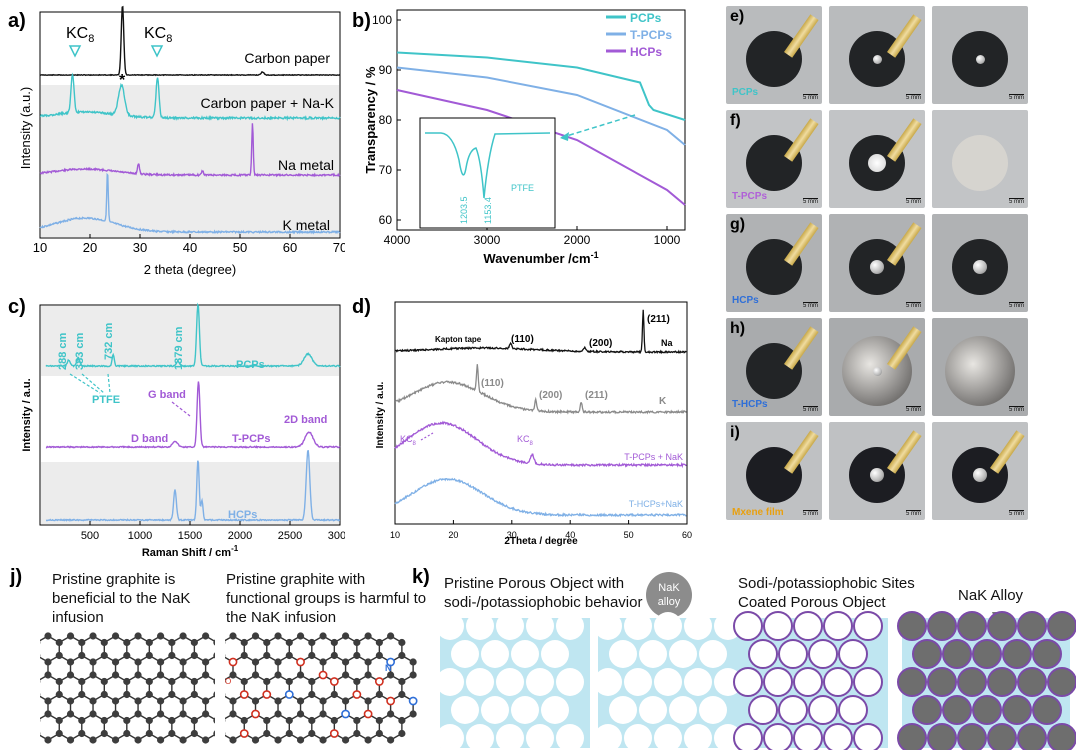 The width and height of the screenshot is (1080, 753). Describe the element at coordinates (27, 414) in the screenshot. I see `c-ylabel: Intensity / a.u.` at that location.